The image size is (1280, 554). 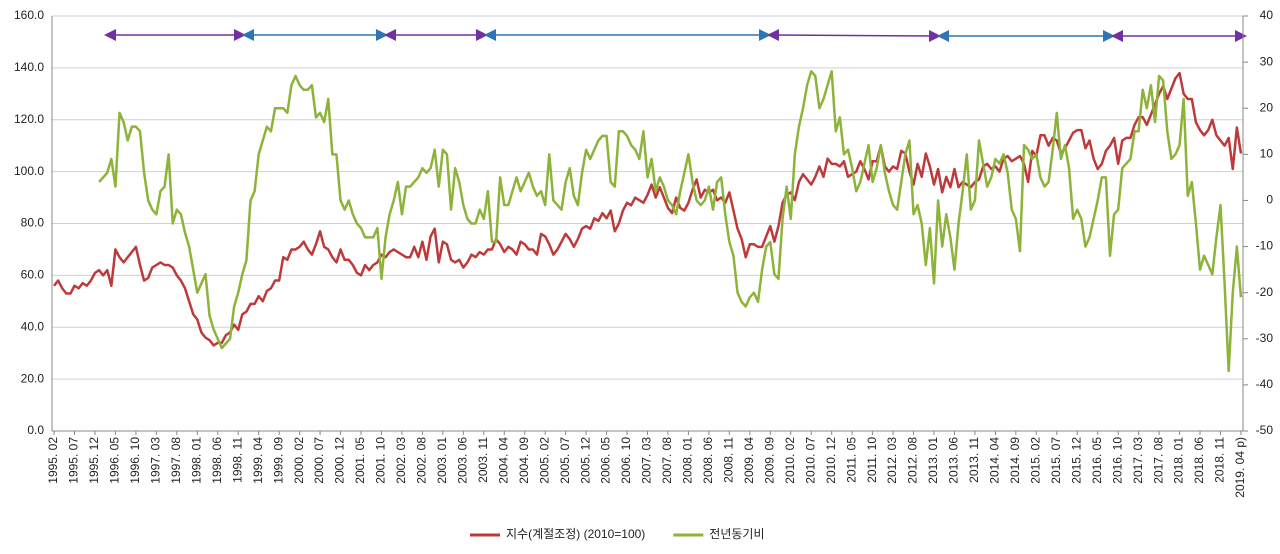 What do you see at coordinates (995, 460) in the screenshot?
I see `x-tick-label: 2014. 04` at bounding box center [995, 460].